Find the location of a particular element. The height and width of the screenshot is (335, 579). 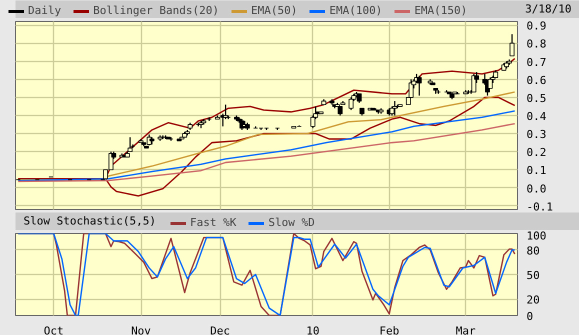

legend-label: Fast %K is located at coordinates (213, 222).